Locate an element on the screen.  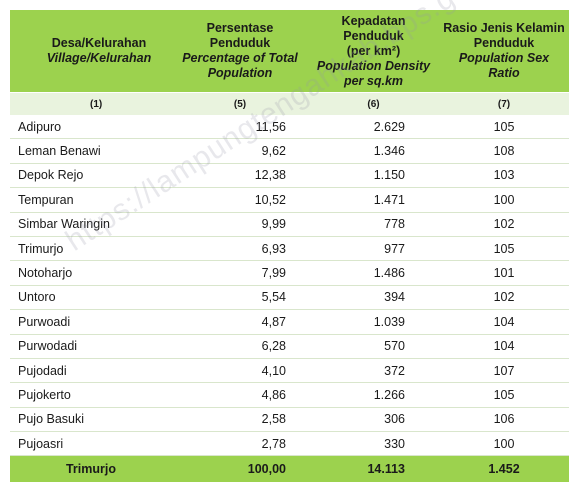
density-cell: 306 is located at coordinates (373, 420).